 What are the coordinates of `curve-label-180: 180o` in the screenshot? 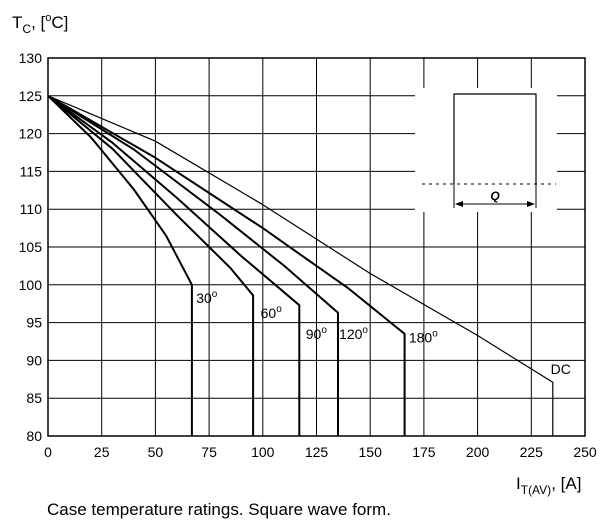 It's located at (423, 336).